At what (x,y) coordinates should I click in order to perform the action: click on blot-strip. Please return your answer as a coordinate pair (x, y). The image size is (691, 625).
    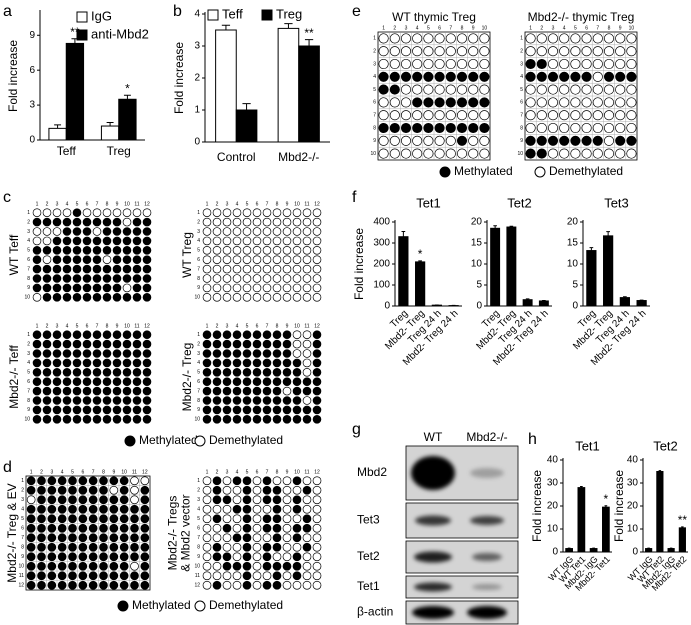
    Looking at the image, I should click on (462, 587).